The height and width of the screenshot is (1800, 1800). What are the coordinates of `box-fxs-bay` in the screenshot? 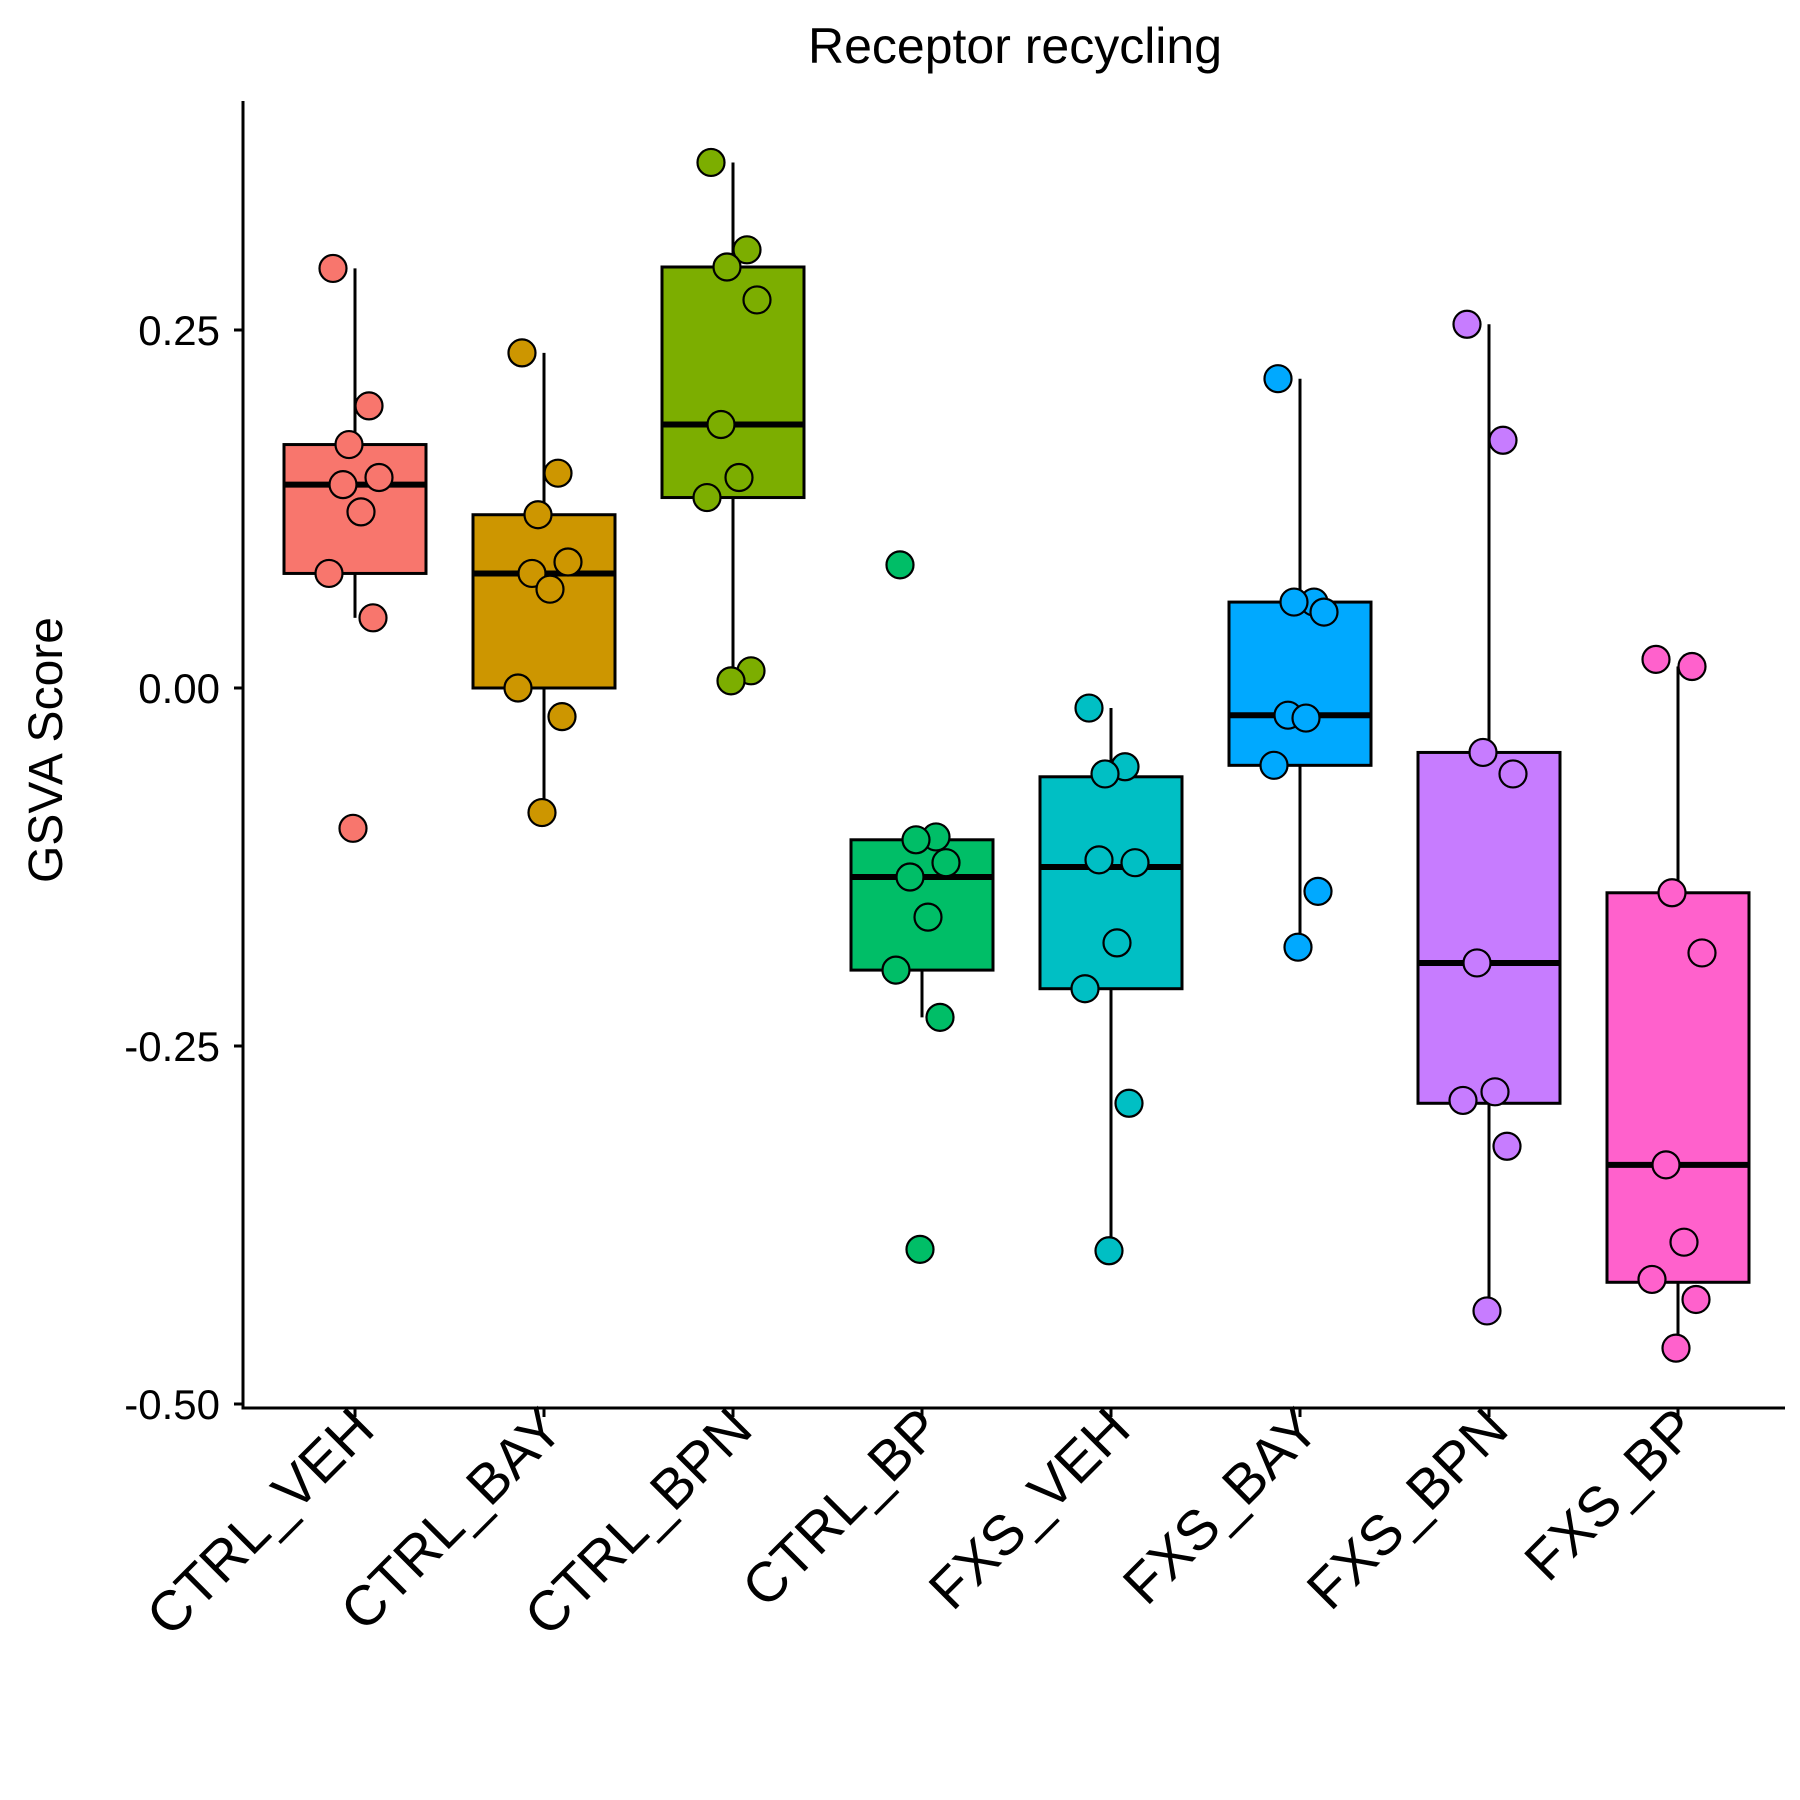 It's located at (1300, 663).